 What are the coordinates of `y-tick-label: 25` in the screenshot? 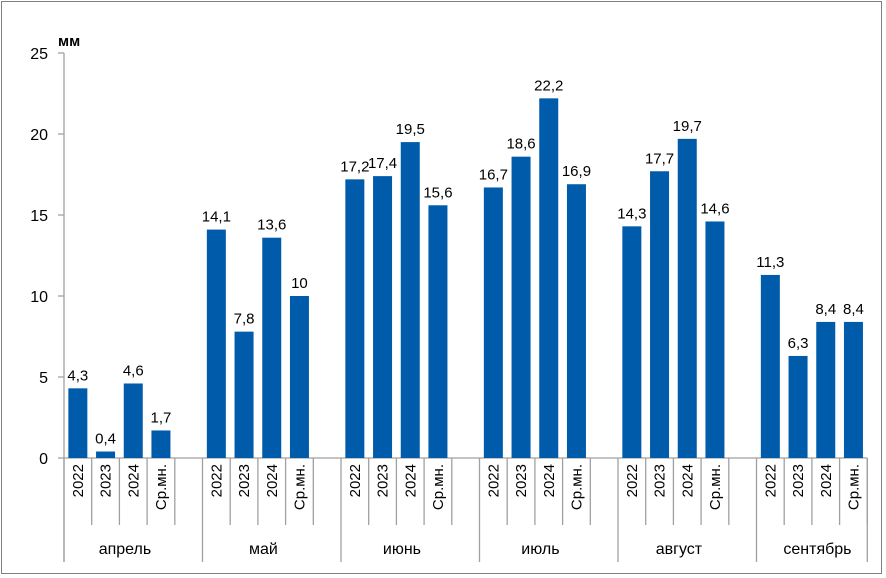 It's located at (39, 54).